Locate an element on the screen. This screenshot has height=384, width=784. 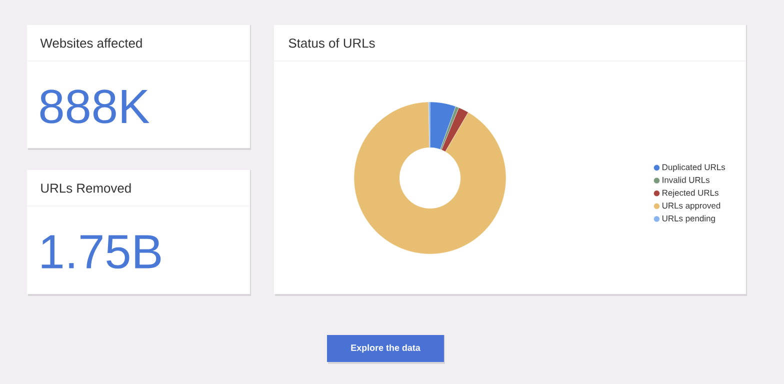
text: Websites affected is located at coordinates (91, 43).